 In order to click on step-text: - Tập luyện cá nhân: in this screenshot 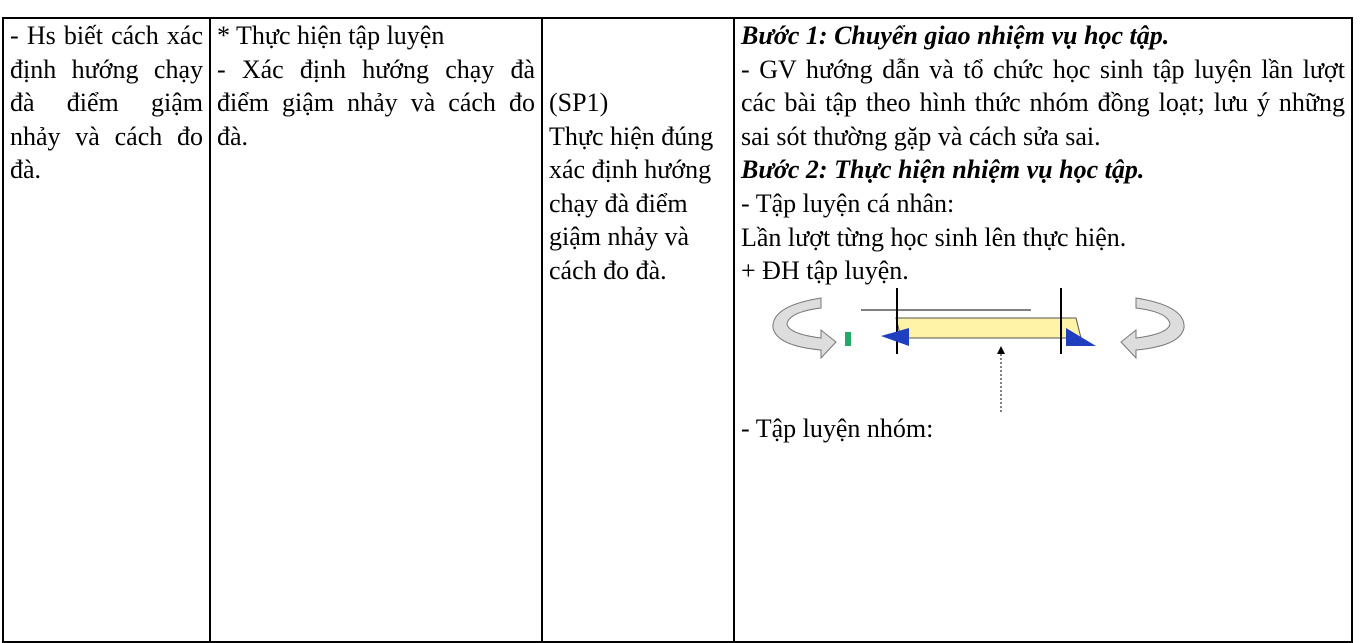, I will do `click(848, 203)`.